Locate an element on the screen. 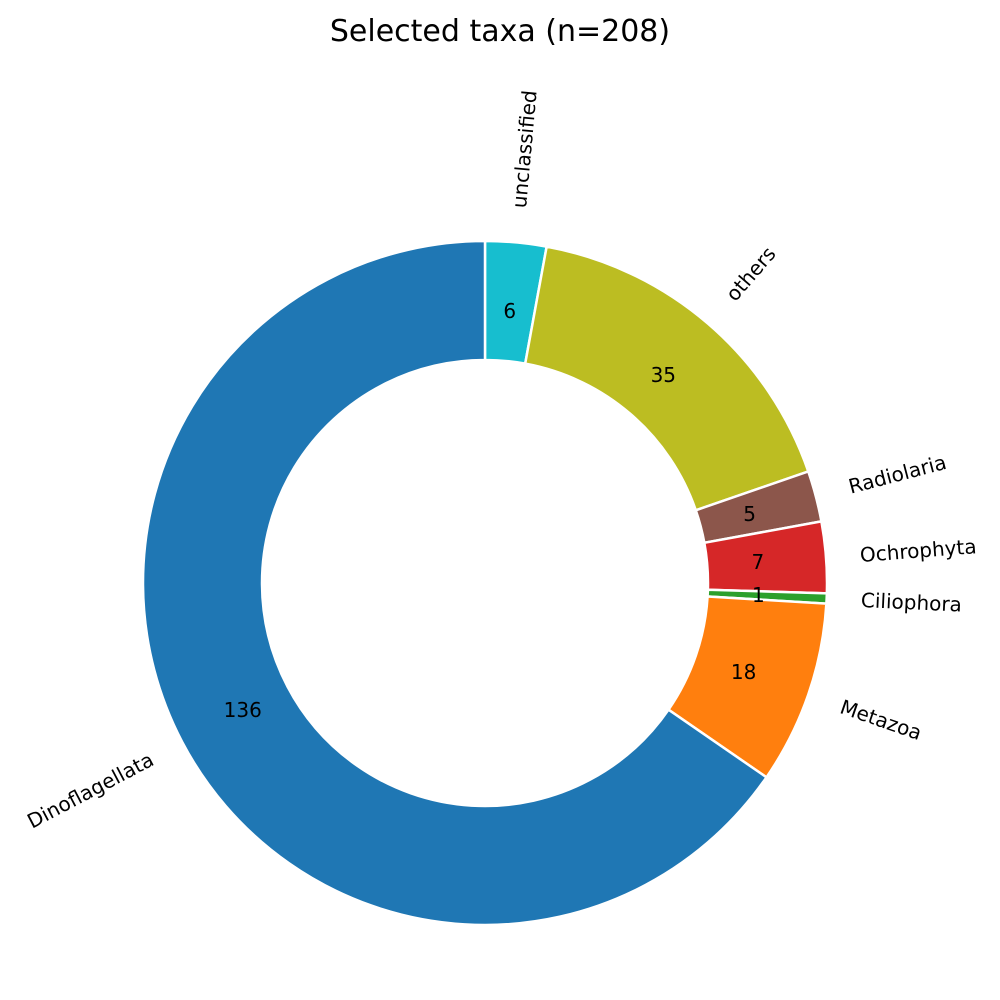 The width and height of the screenshot is (1000, 1000). value-label-others: 35 is located at coordinates (663, 375).